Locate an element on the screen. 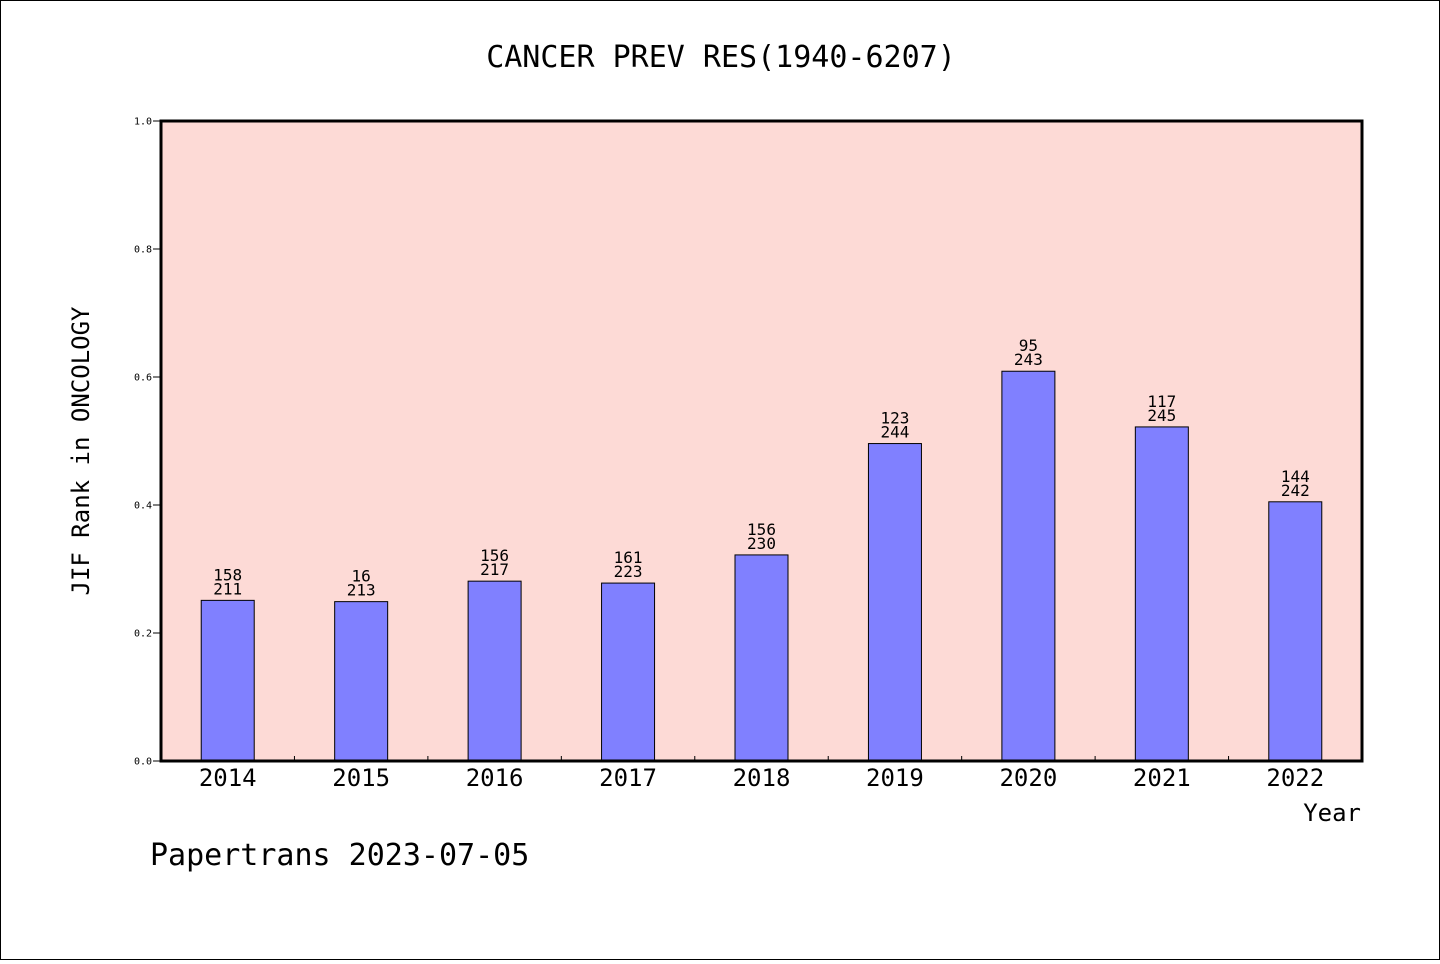  bar-rank-label: 117 is located at coordinates (1161, 401).